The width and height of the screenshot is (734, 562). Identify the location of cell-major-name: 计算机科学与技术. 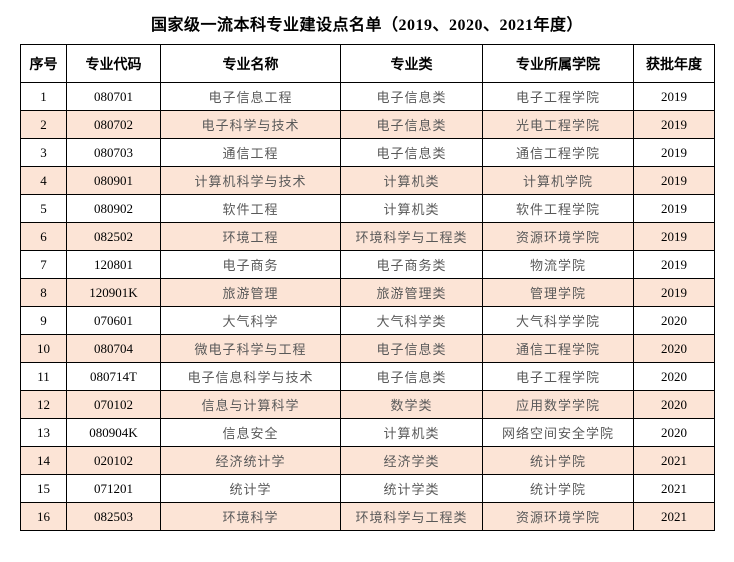
(250, 180).